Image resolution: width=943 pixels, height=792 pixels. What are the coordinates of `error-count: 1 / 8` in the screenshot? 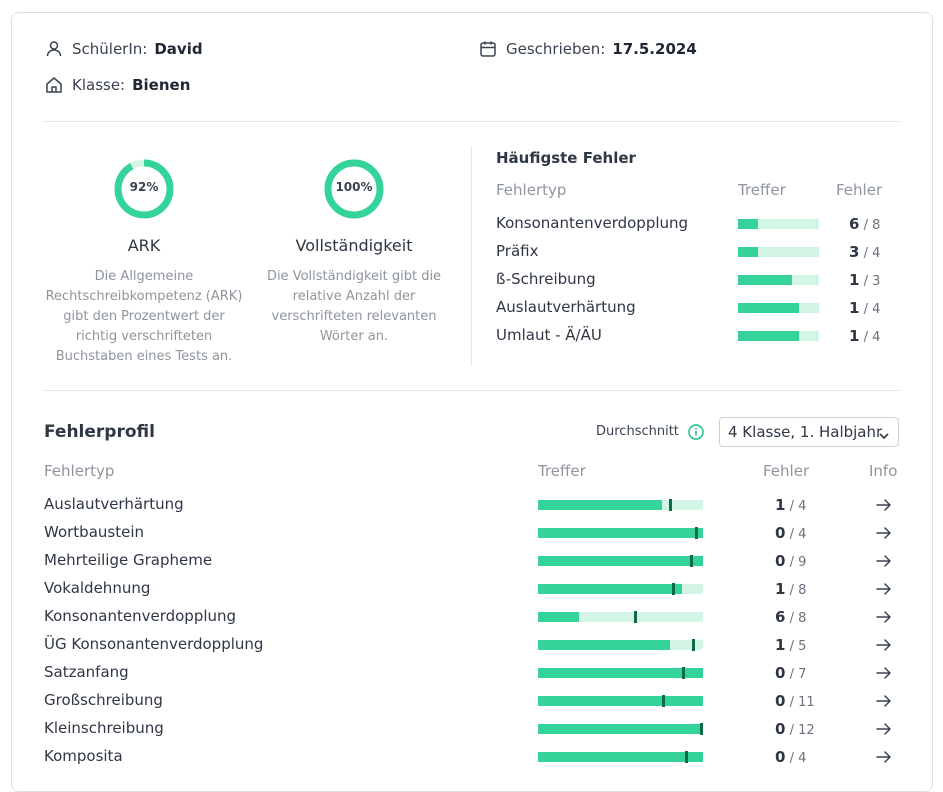 It's located at (790, 589).